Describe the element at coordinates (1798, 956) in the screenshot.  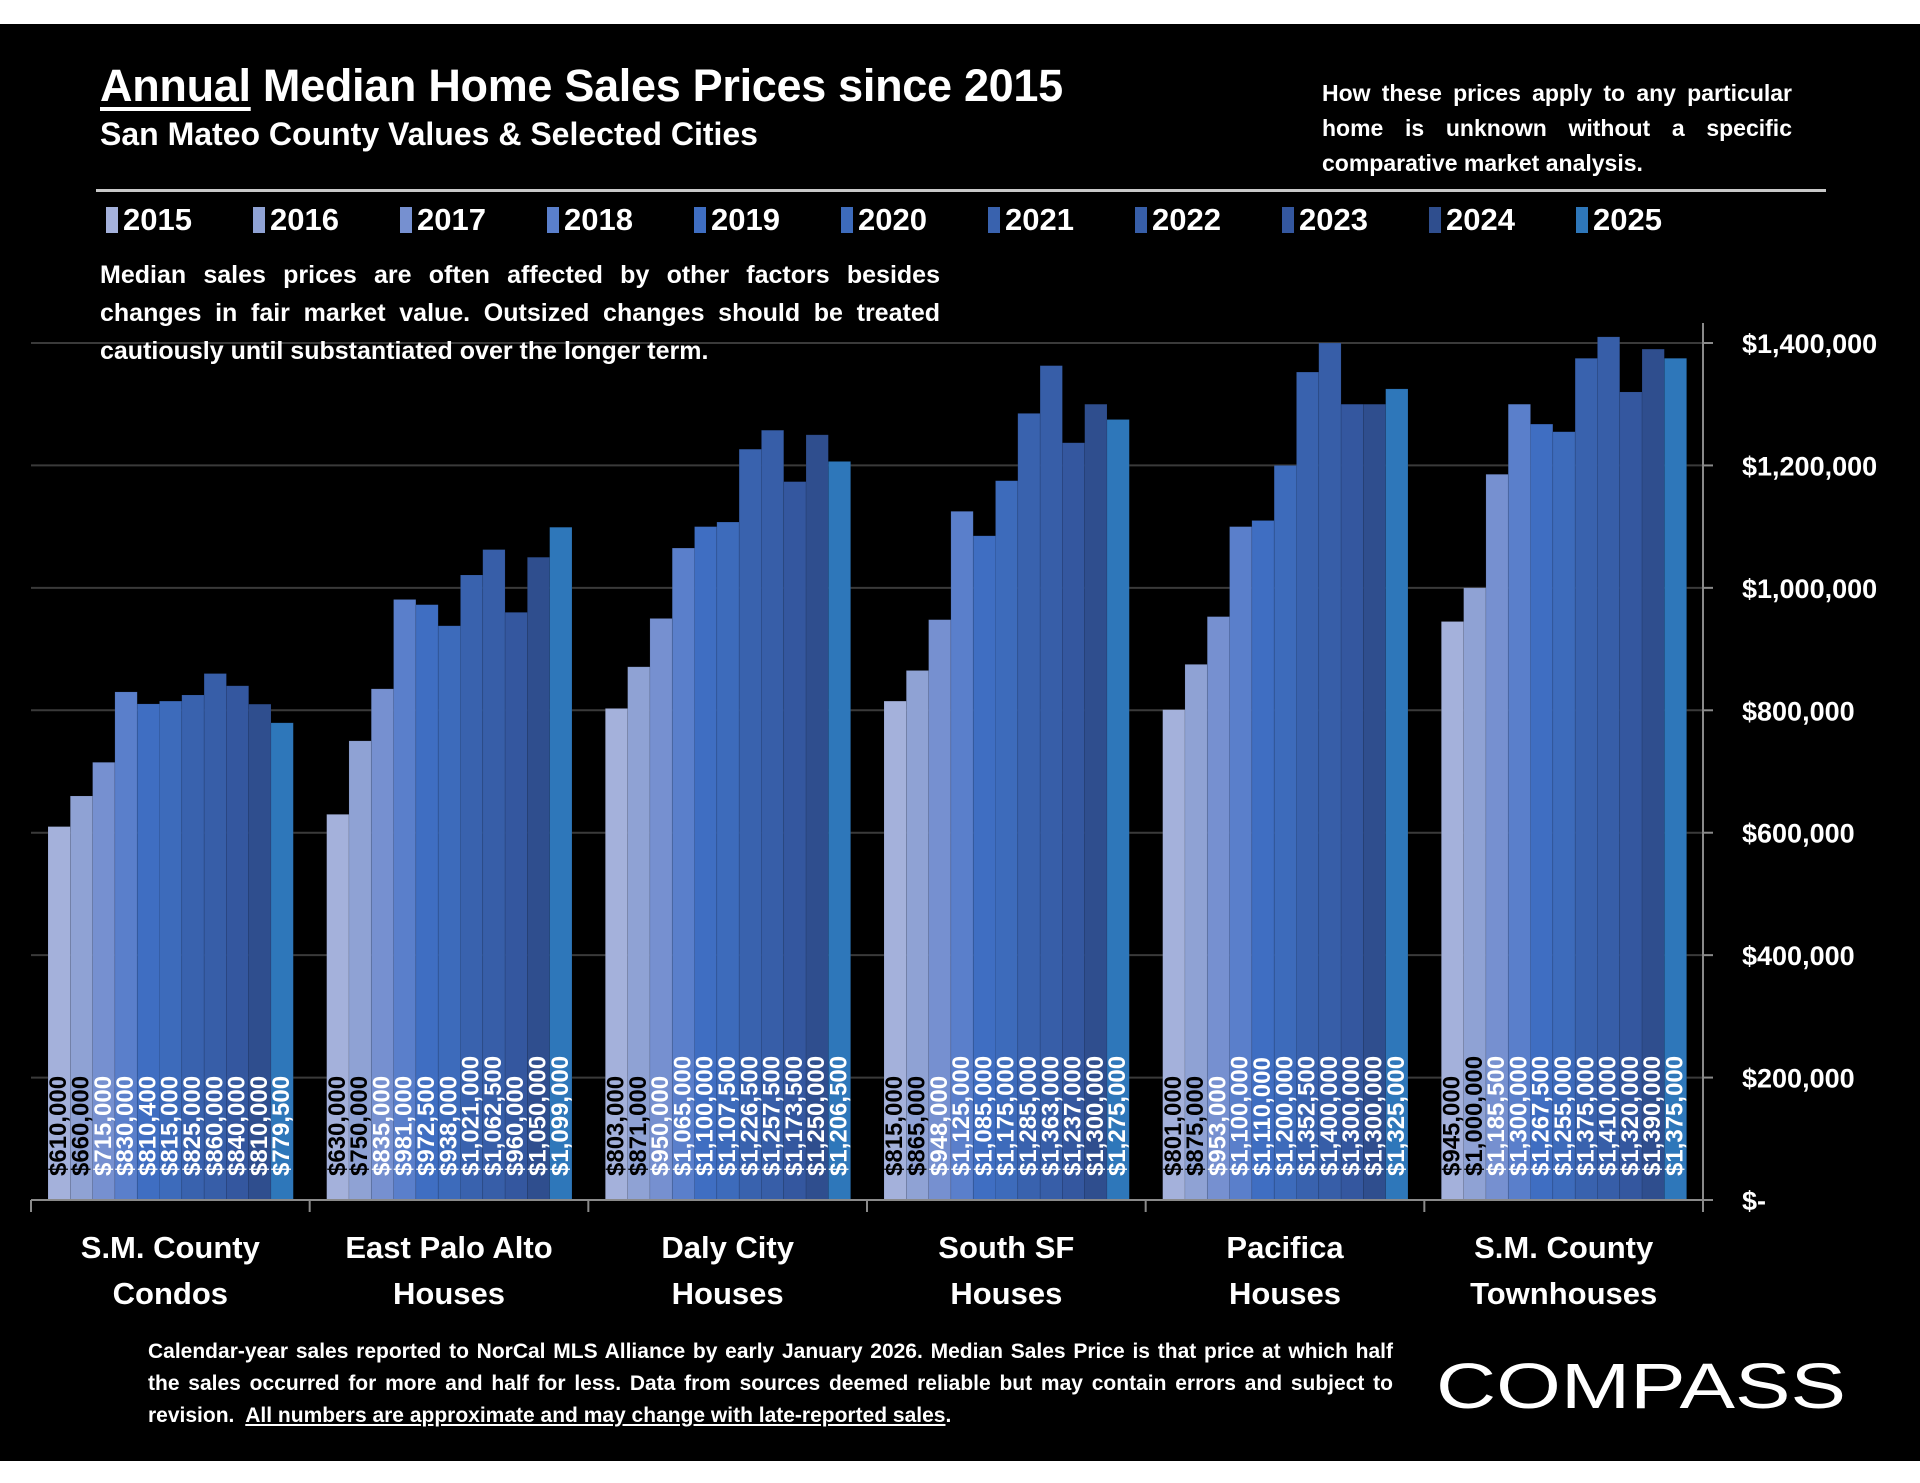
I see `y-tick-label: $400,000` at that location.